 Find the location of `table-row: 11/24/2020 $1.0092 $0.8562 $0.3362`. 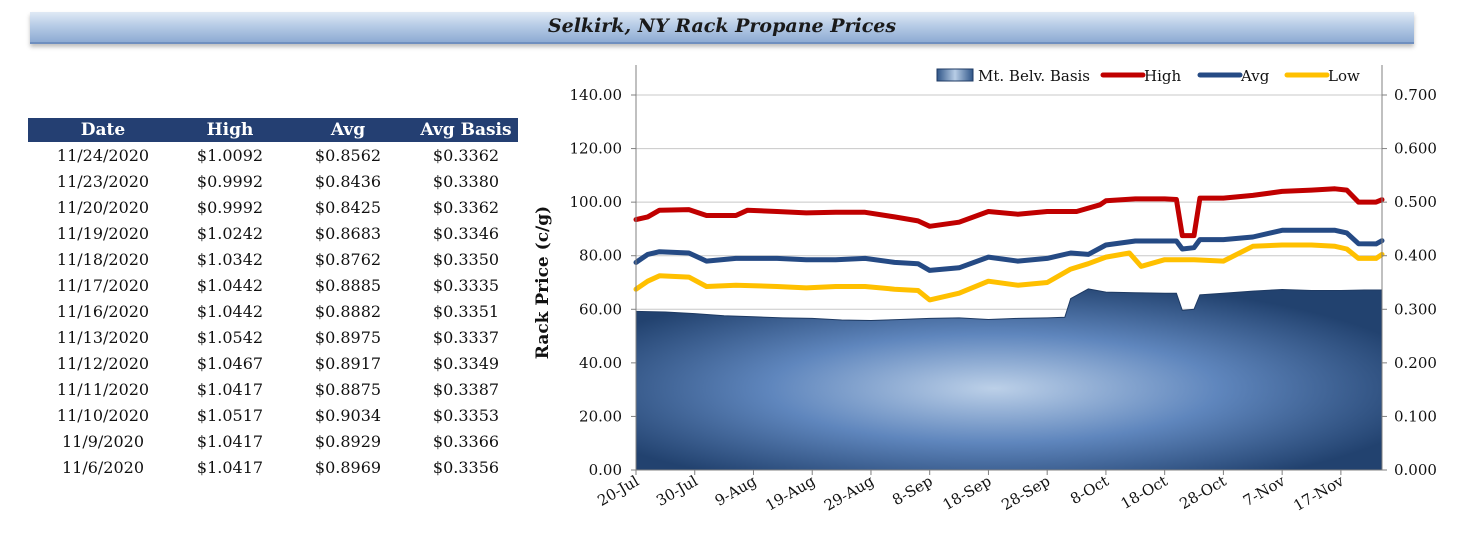

table-row: 11/24/2020 $1.0092 $0.8562 $0.3362 is located at coordinates (273, 155).